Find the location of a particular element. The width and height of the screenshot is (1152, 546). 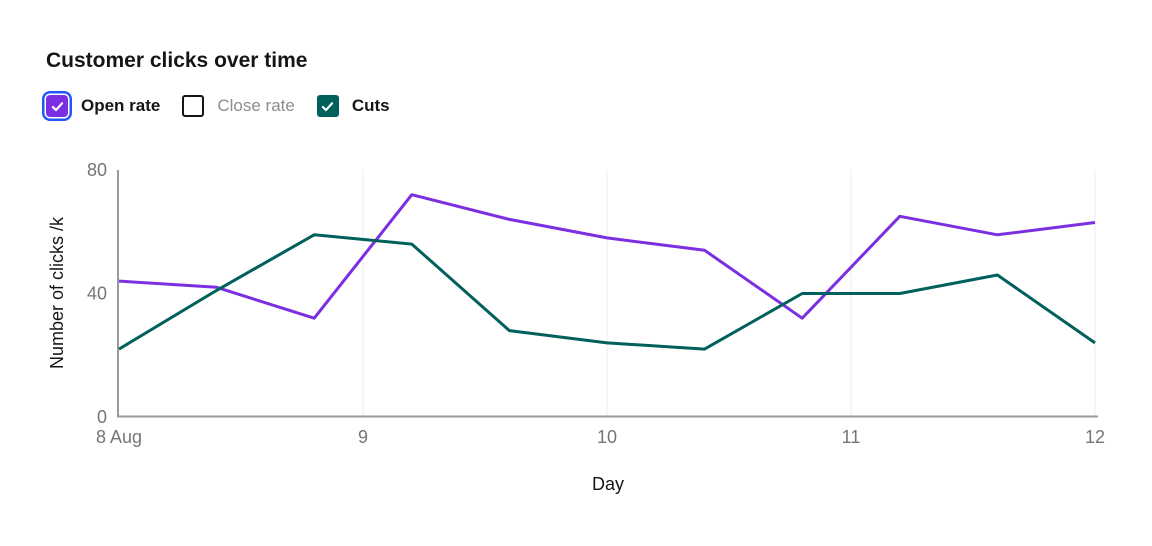

legend: Open rate Close rate Cuts is located at coordinates (218, 106).